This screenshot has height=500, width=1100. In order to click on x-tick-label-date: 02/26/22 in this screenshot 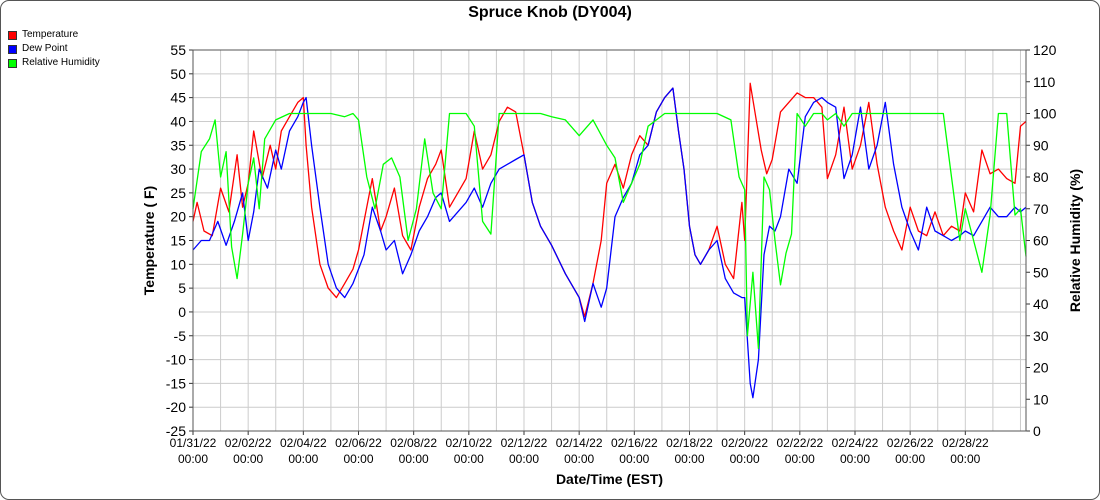, I will do `click(910, 443)`.